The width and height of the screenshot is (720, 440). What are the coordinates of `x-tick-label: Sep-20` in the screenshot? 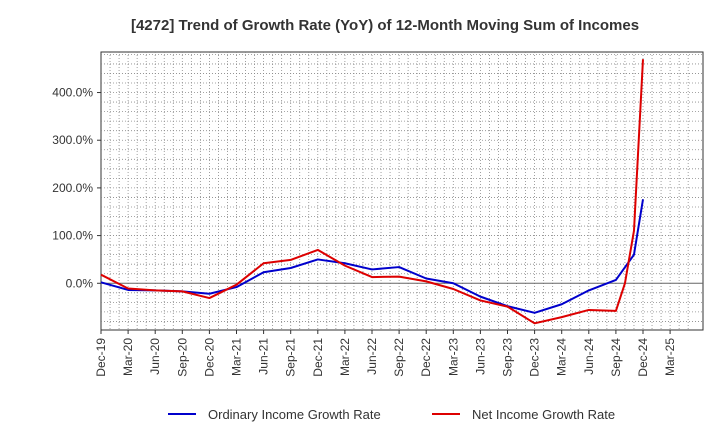 It's located at (182, 357).